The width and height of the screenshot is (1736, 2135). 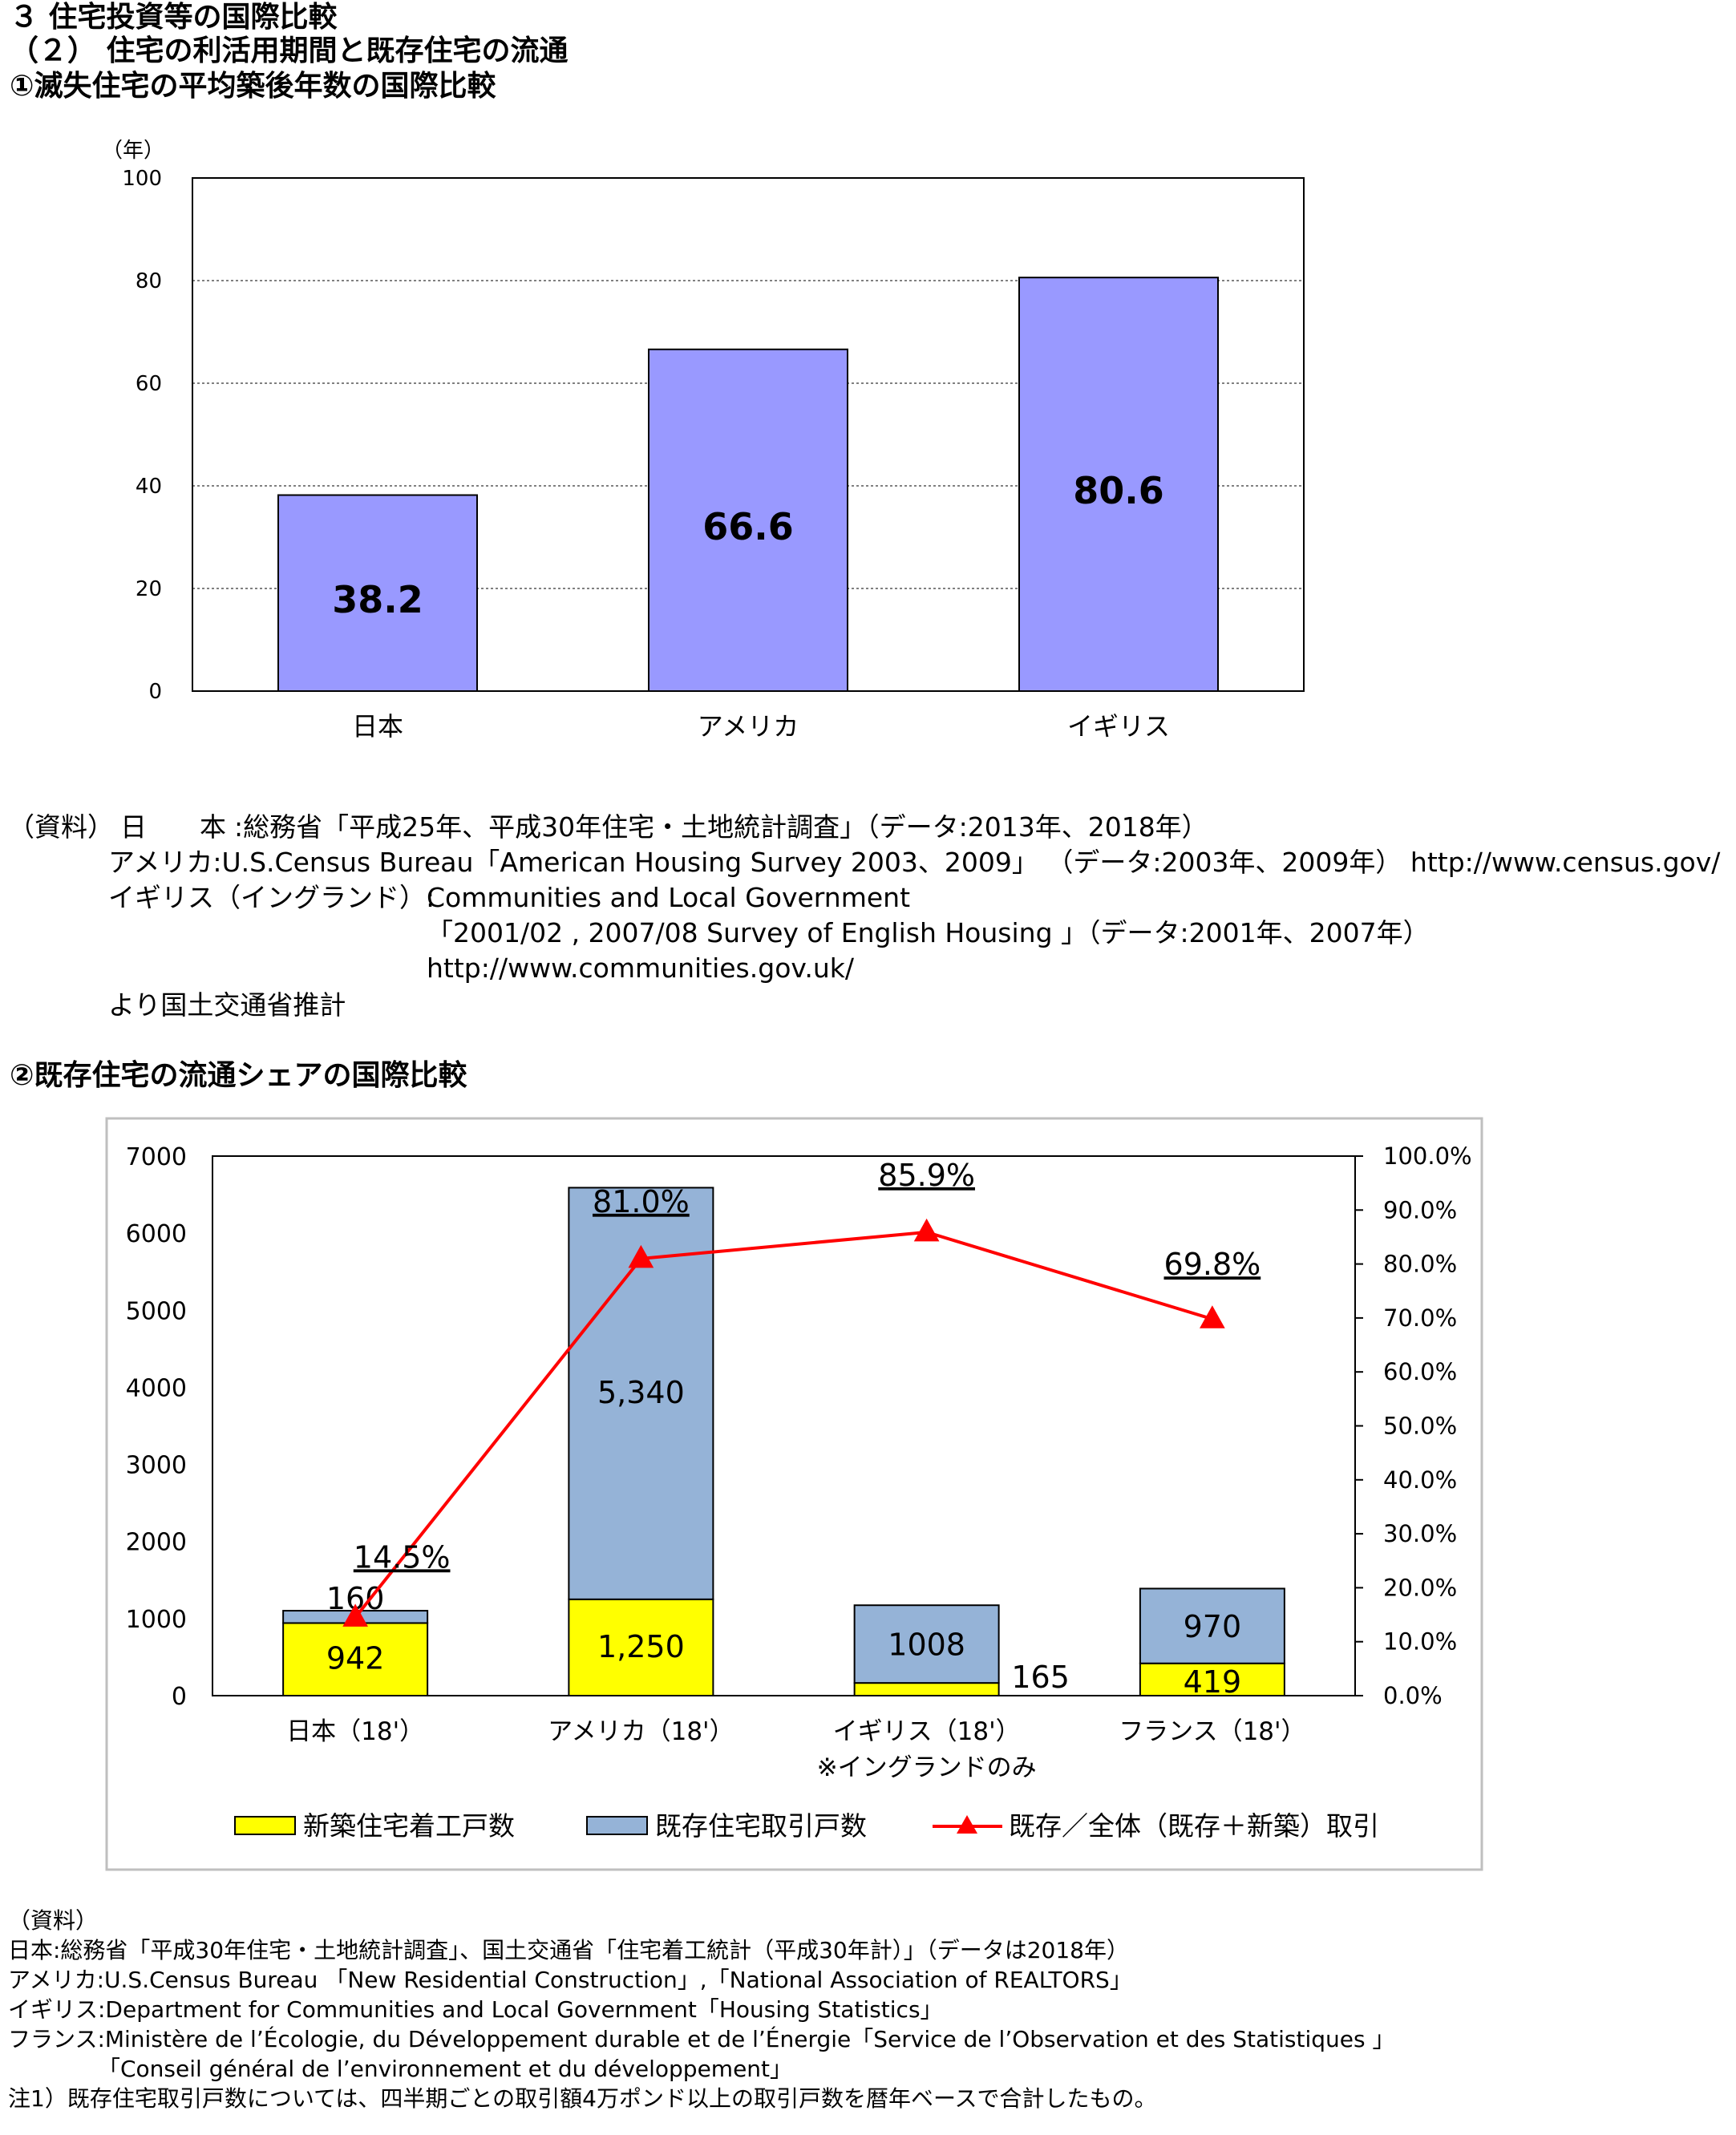 What do you see at coordinates (378, 600) in the screenshot?
I see `bar-value-label: 38.2` at bounding box center [378, 600].